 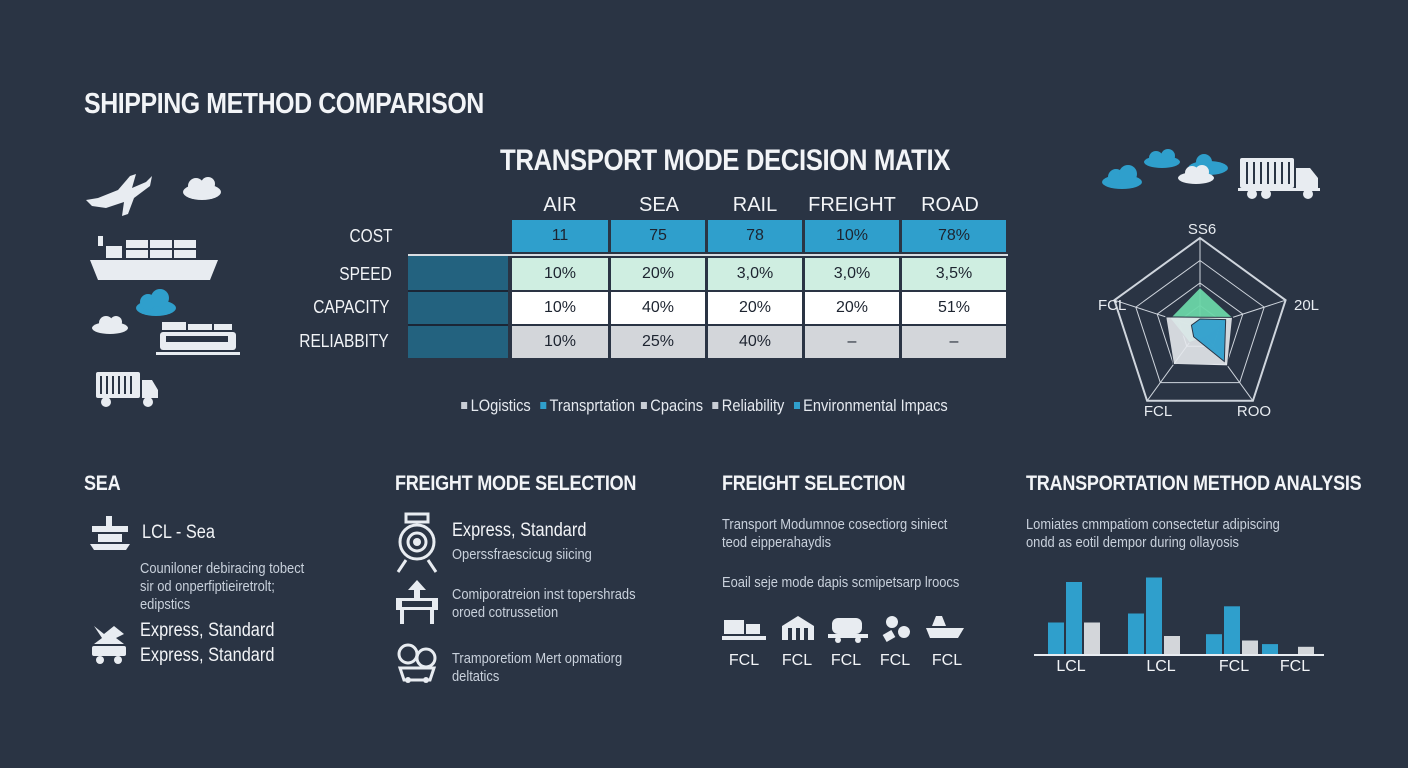 I want to click on van-icon, so click(x=848, y=630).